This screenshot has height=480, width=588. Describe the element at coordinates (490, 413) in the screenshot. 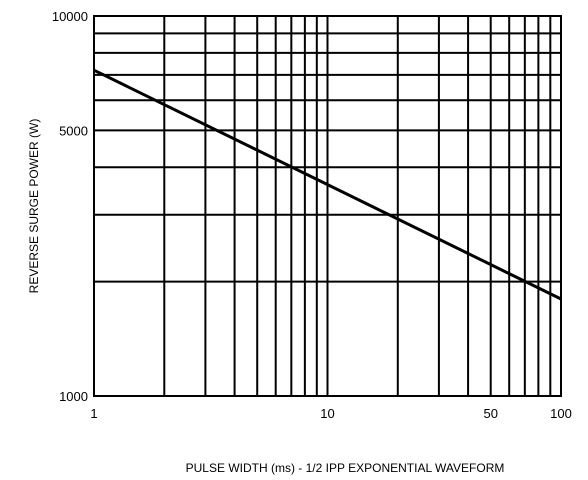

I see `x-tick-label: 50` at that location.